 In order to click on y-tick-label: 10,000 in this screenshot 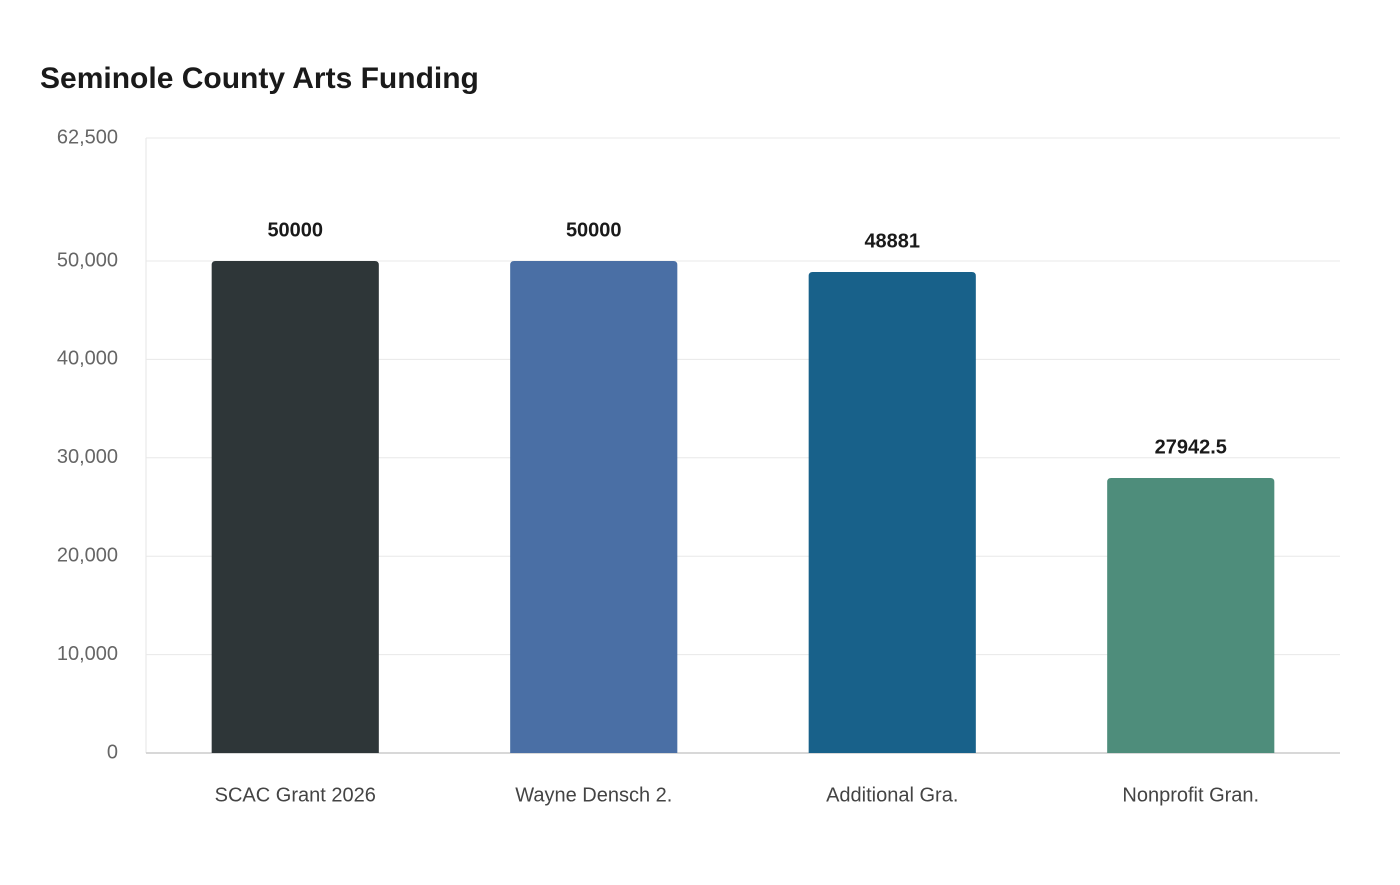, I will do `click(87, 654)`.